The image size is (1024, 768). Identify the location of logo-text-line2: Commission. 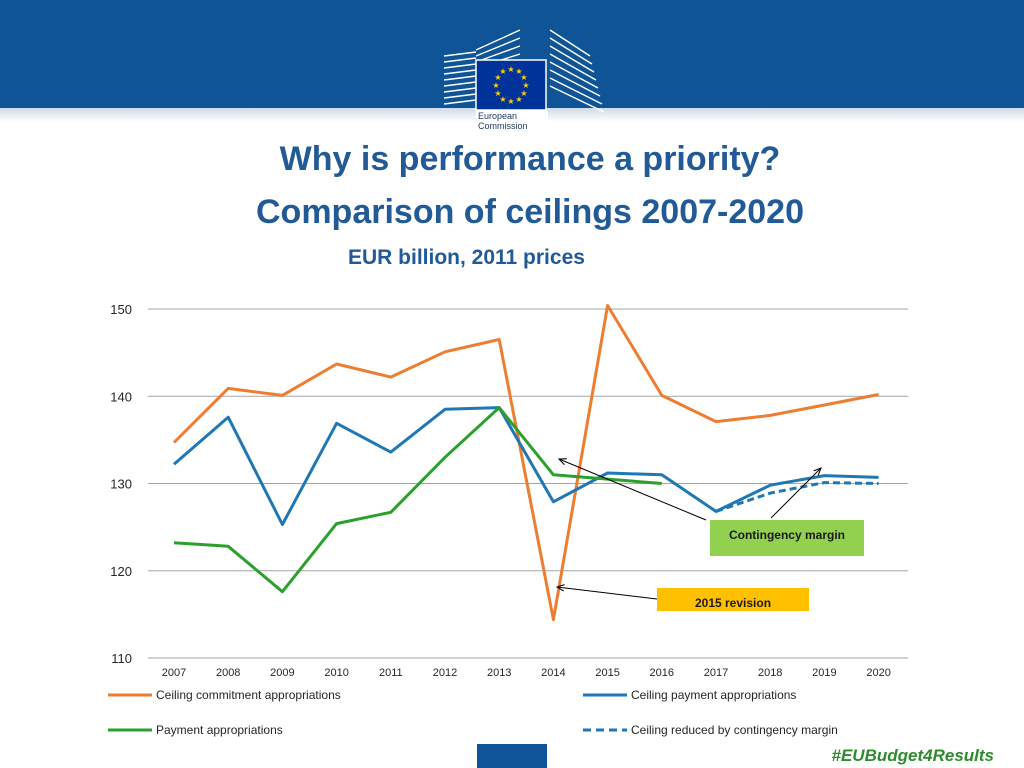
(503, 126).